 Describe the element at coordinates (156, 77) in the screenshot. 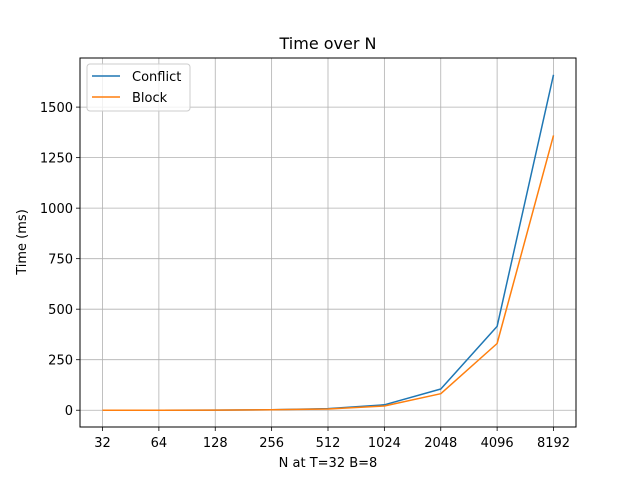

I see `legend-label-conflict: Conflict` at that location.